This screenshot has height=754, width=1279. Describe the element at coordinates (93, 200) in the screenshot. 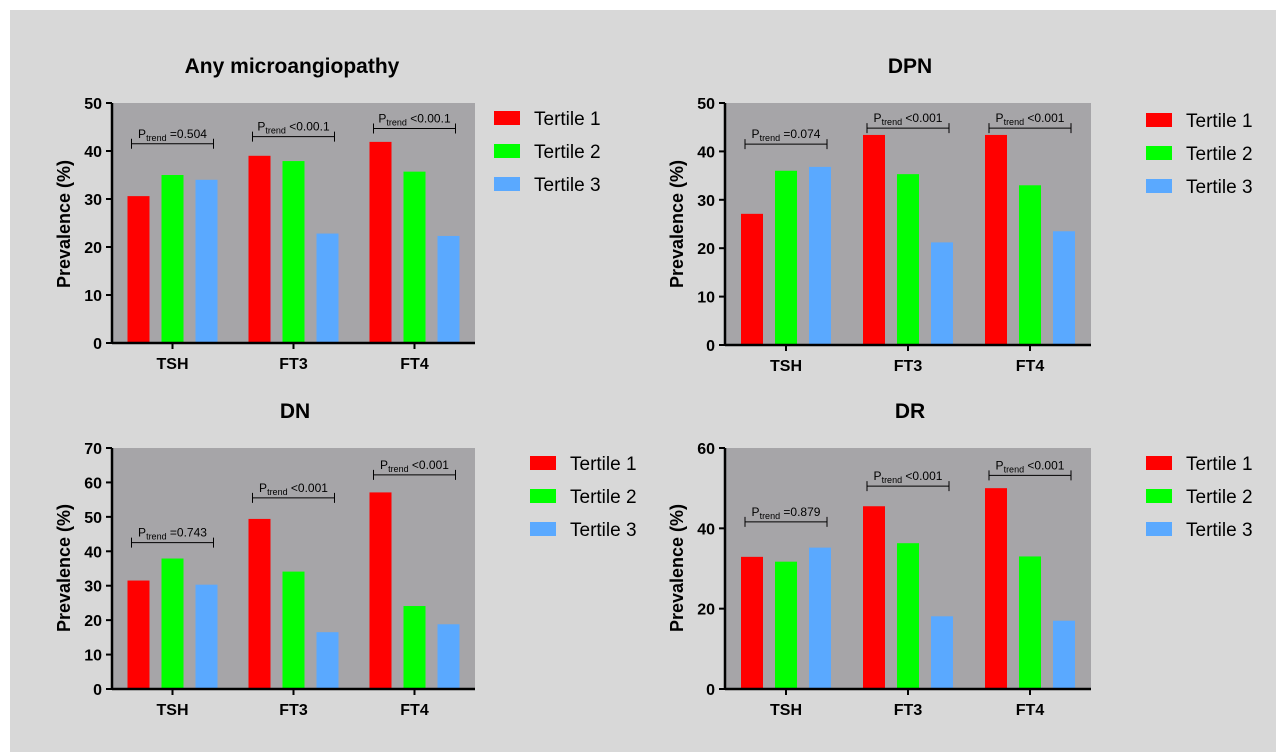

I see `chart1-y-tick-label: 30` at that location.